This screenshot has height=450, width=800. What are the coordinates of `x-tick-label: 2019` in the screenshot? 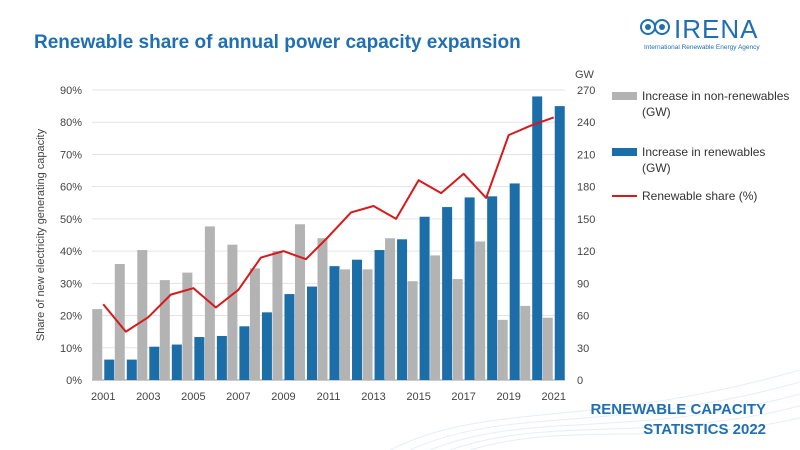 It's located at (508, 397).